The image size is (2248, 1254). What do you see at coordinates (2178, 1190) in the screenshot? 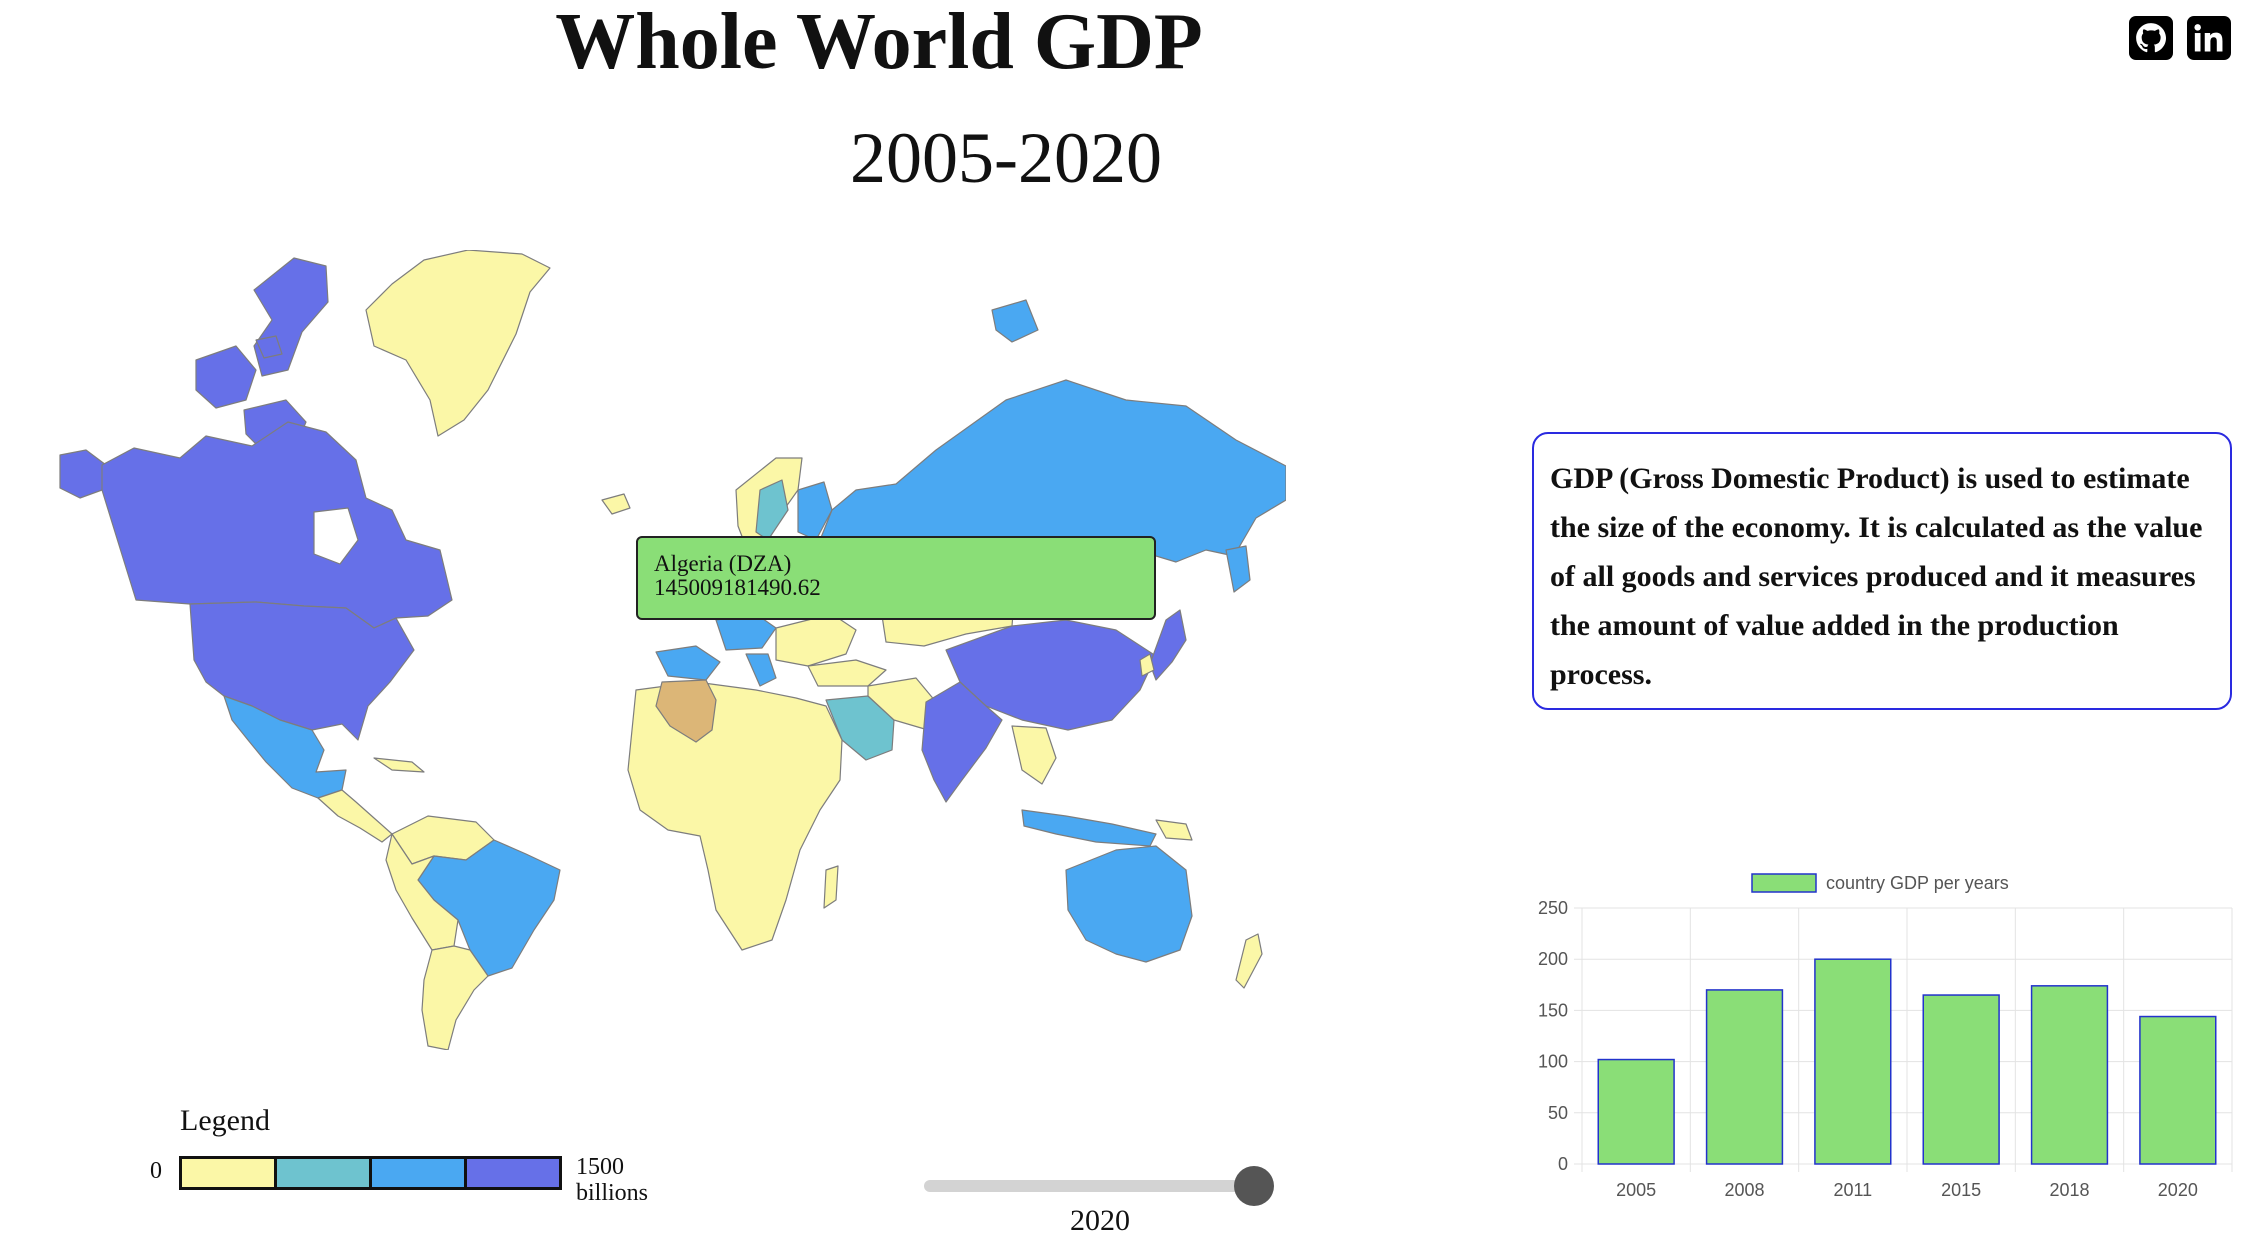
I see `x-tick-label: 2020` at bounding box center [2178, 1190].